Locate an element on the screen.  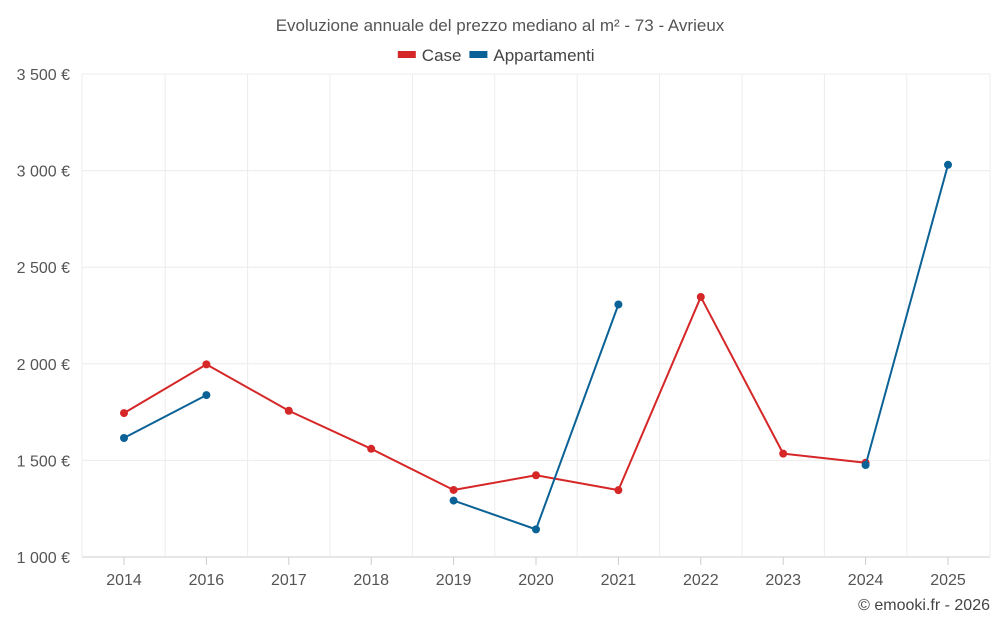
legend-item-case: Case is located at coordinates (429, 55).